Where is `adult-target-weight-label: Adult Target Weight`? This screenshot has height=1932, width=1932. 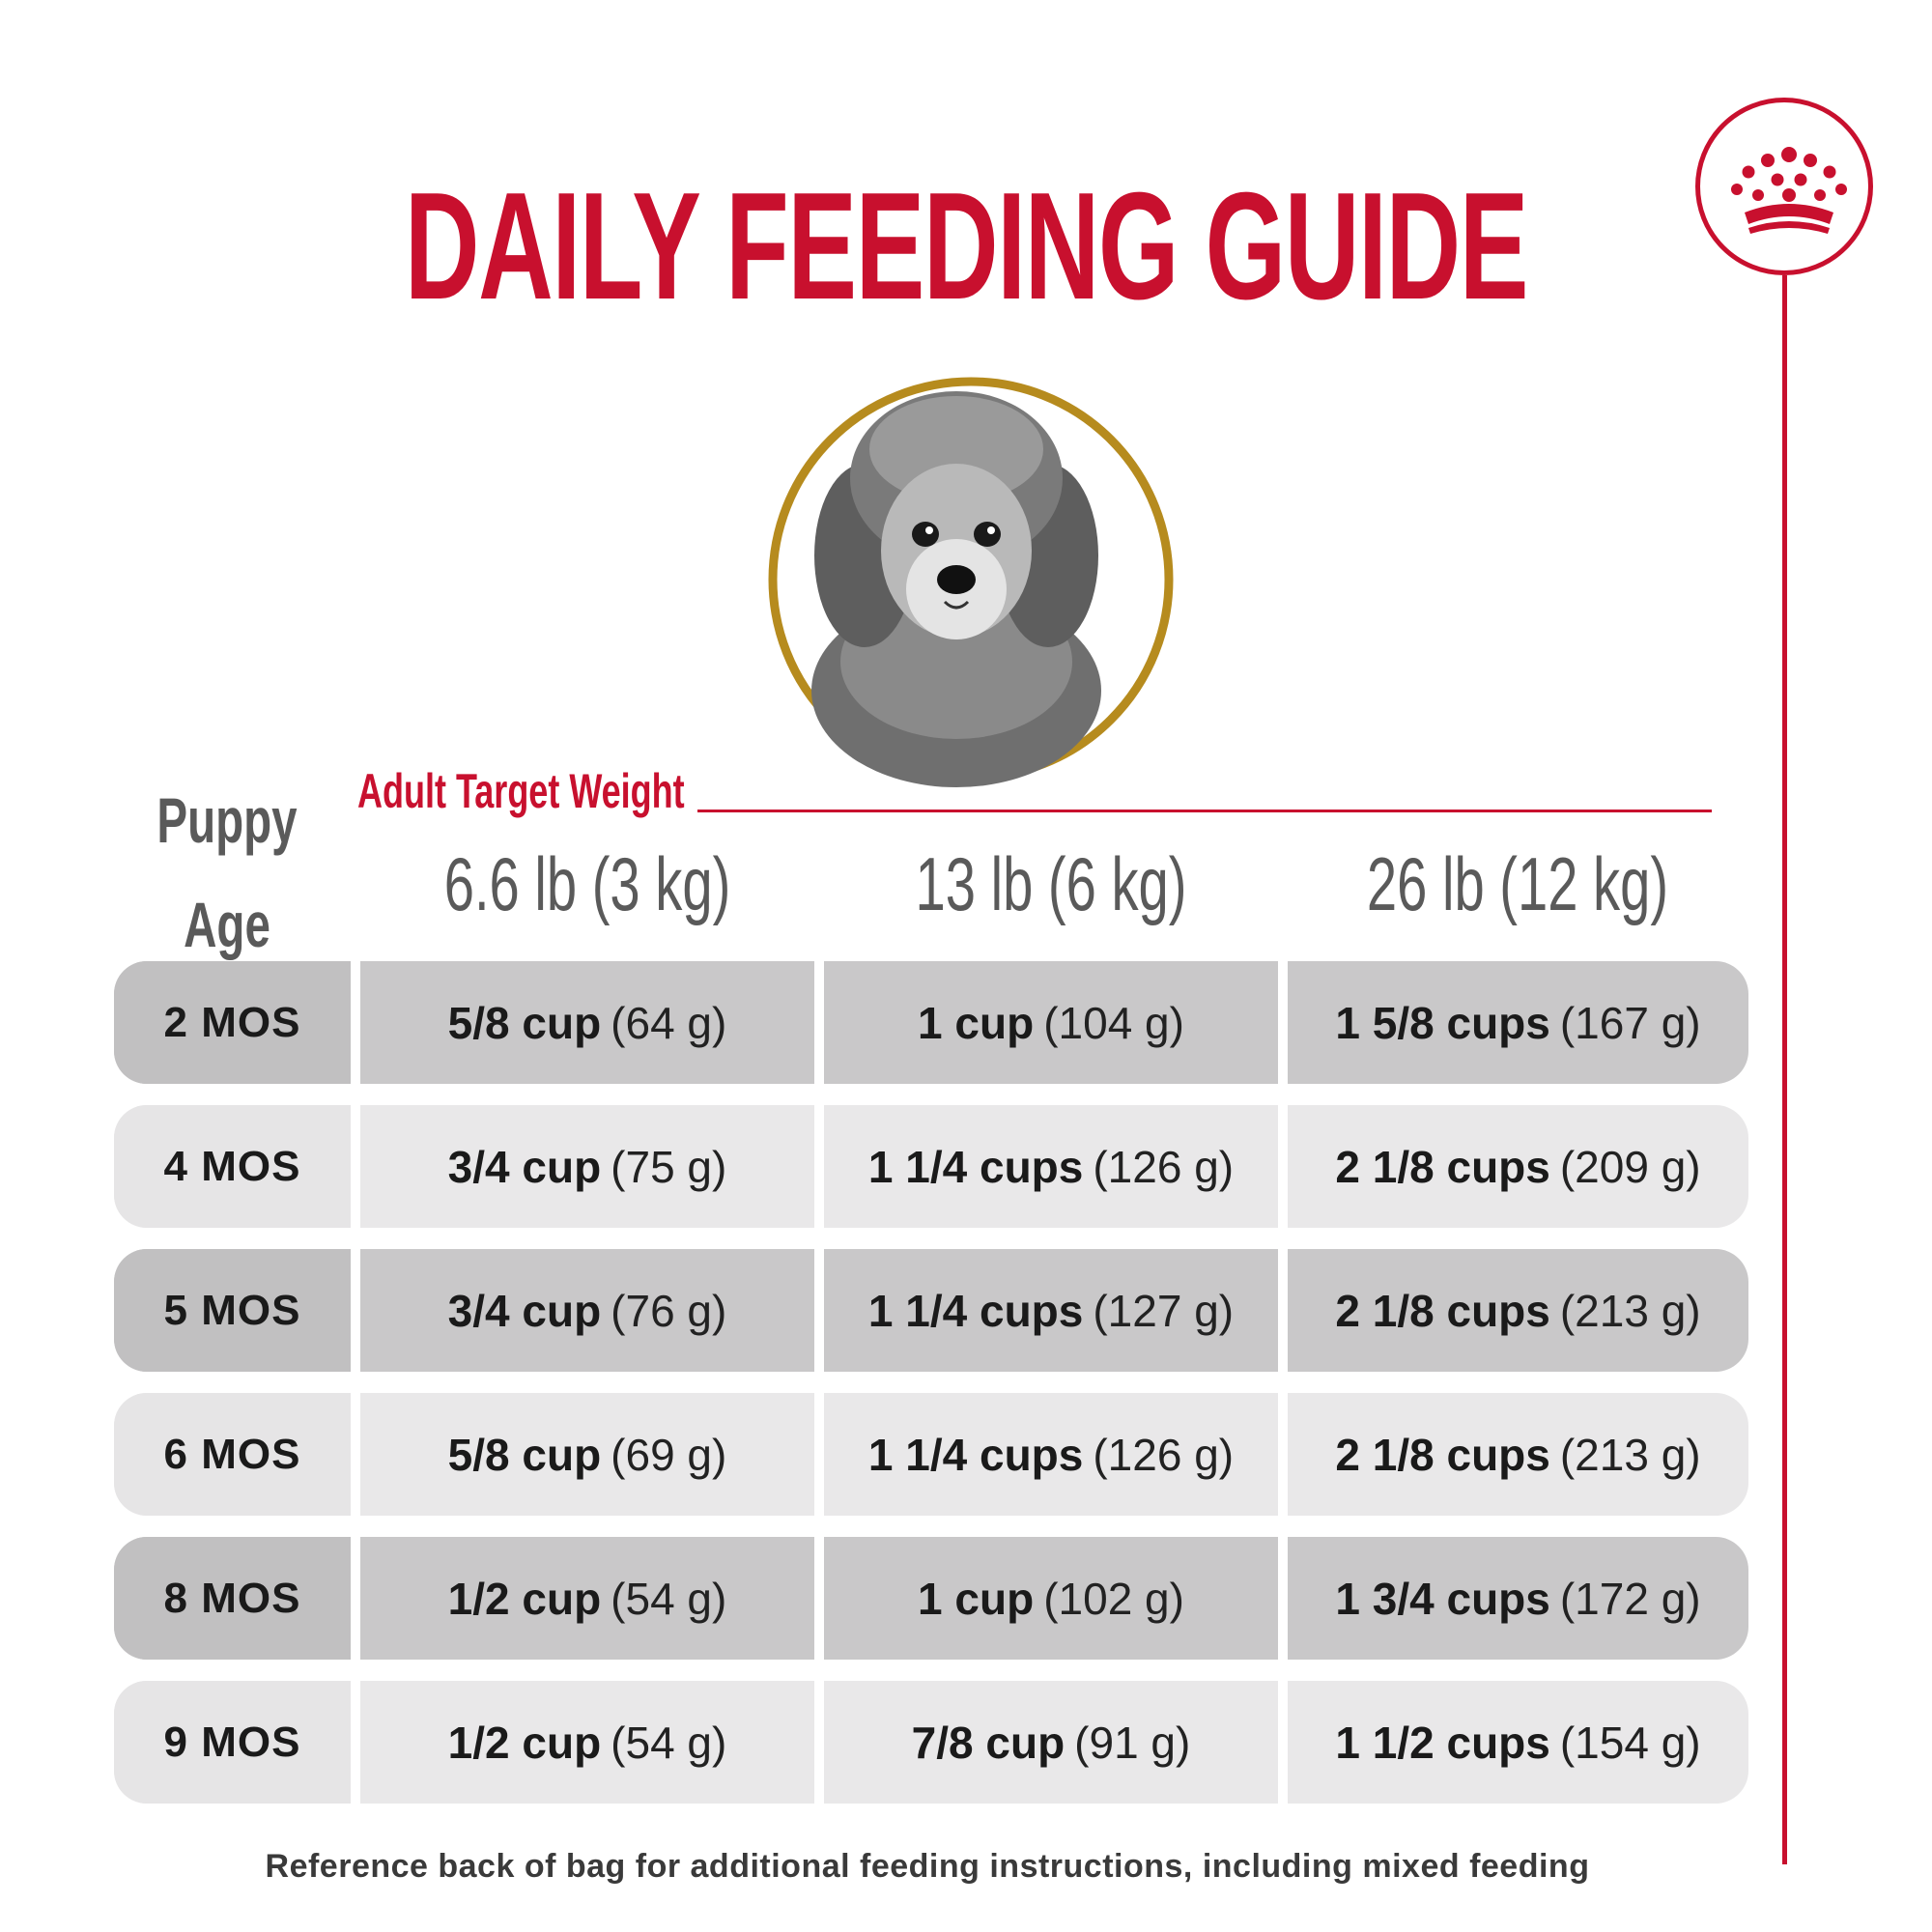 adult-target-weight-label: Adult Target Weight is located at coordinates (521, 791).